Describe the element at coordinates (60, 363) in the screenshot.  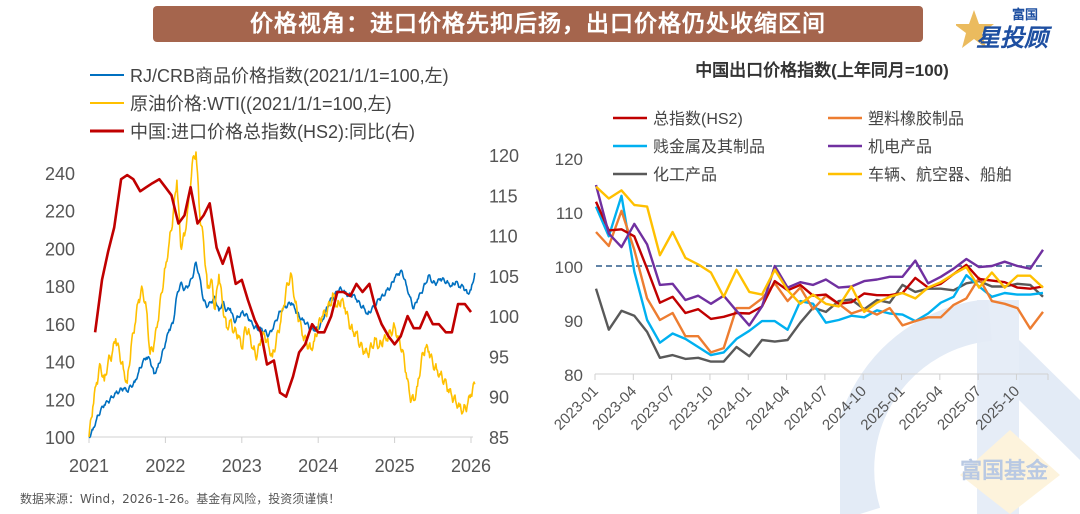
I see `y-left-tick-label: 140` at that location.